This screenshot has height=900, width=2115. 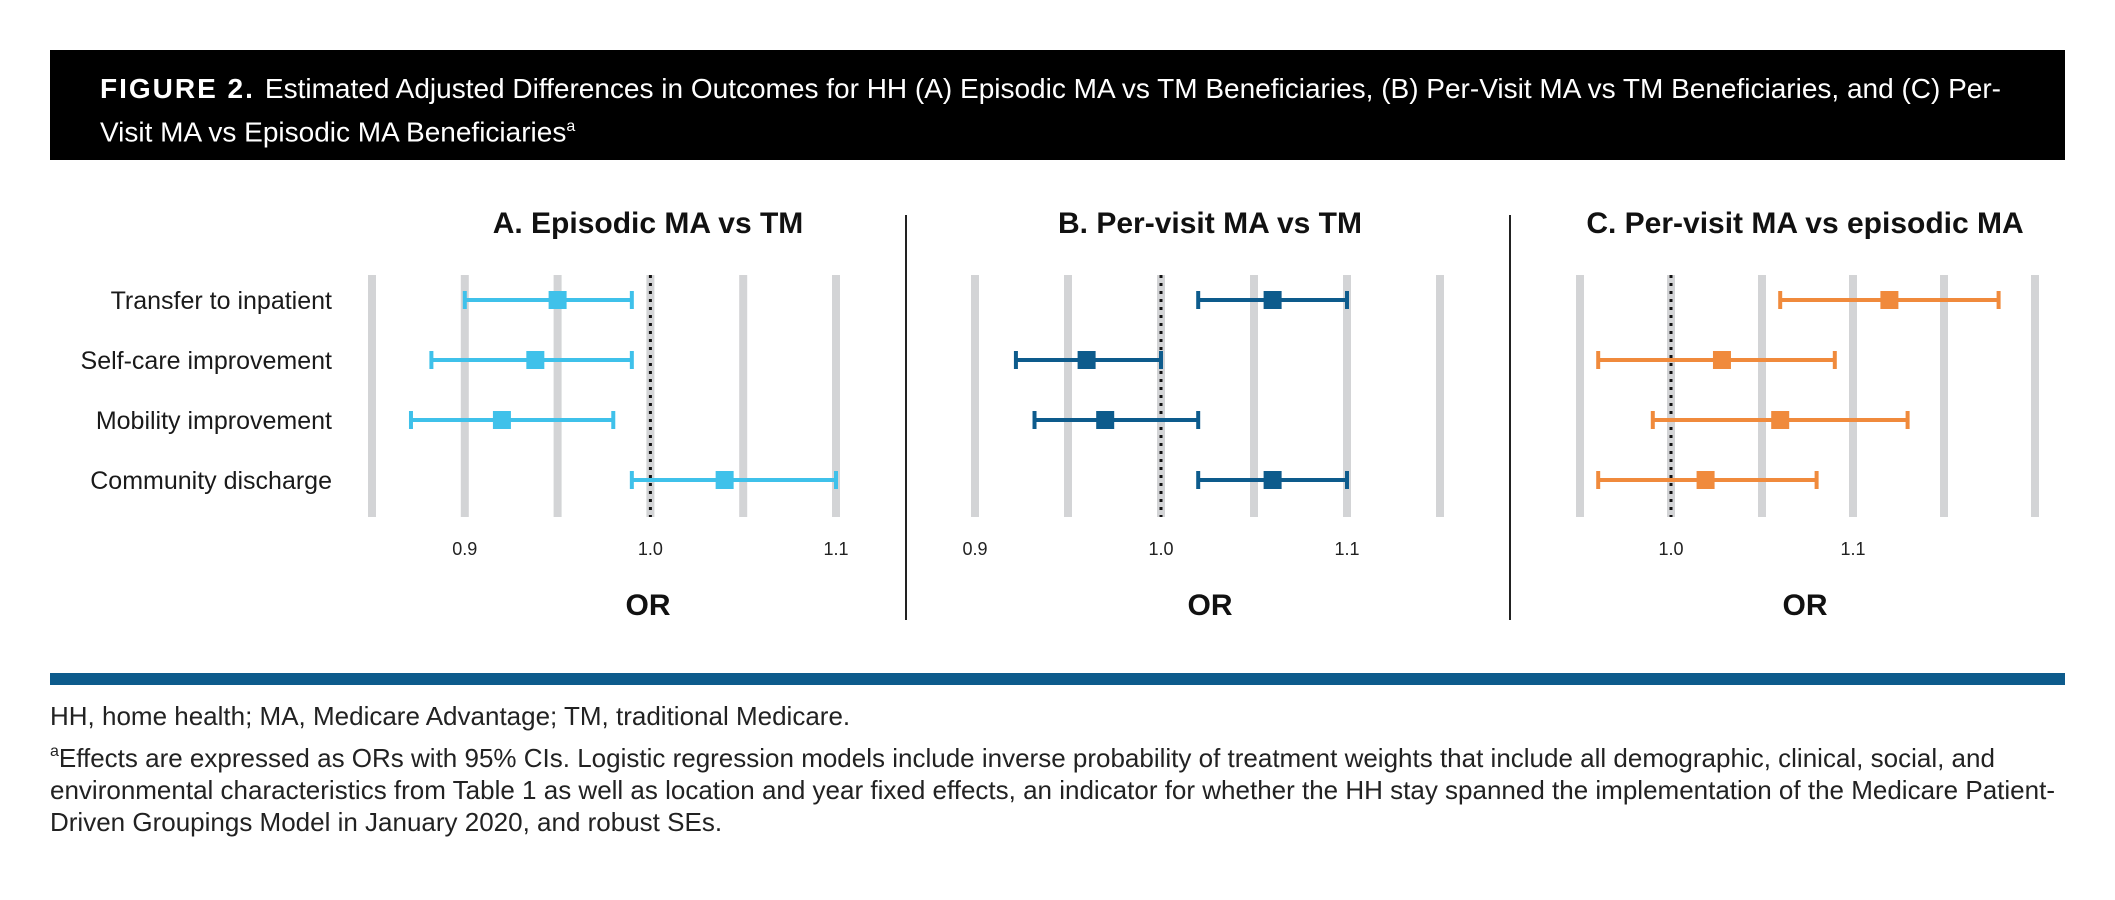 I want to click on figure-title-superscript: a, so click(x=571, y=126).